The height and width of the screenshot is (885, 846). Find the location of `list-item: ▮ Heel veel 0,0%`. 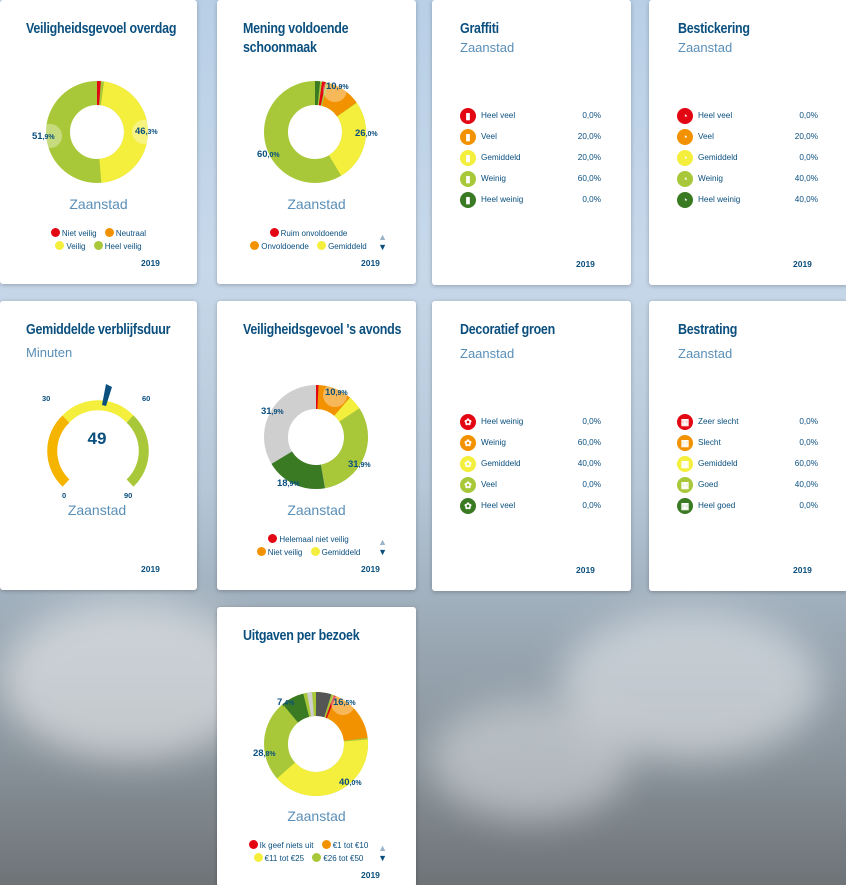

list-item: ▮ Heel veel 0,0% is located at coordinates (530, 116).